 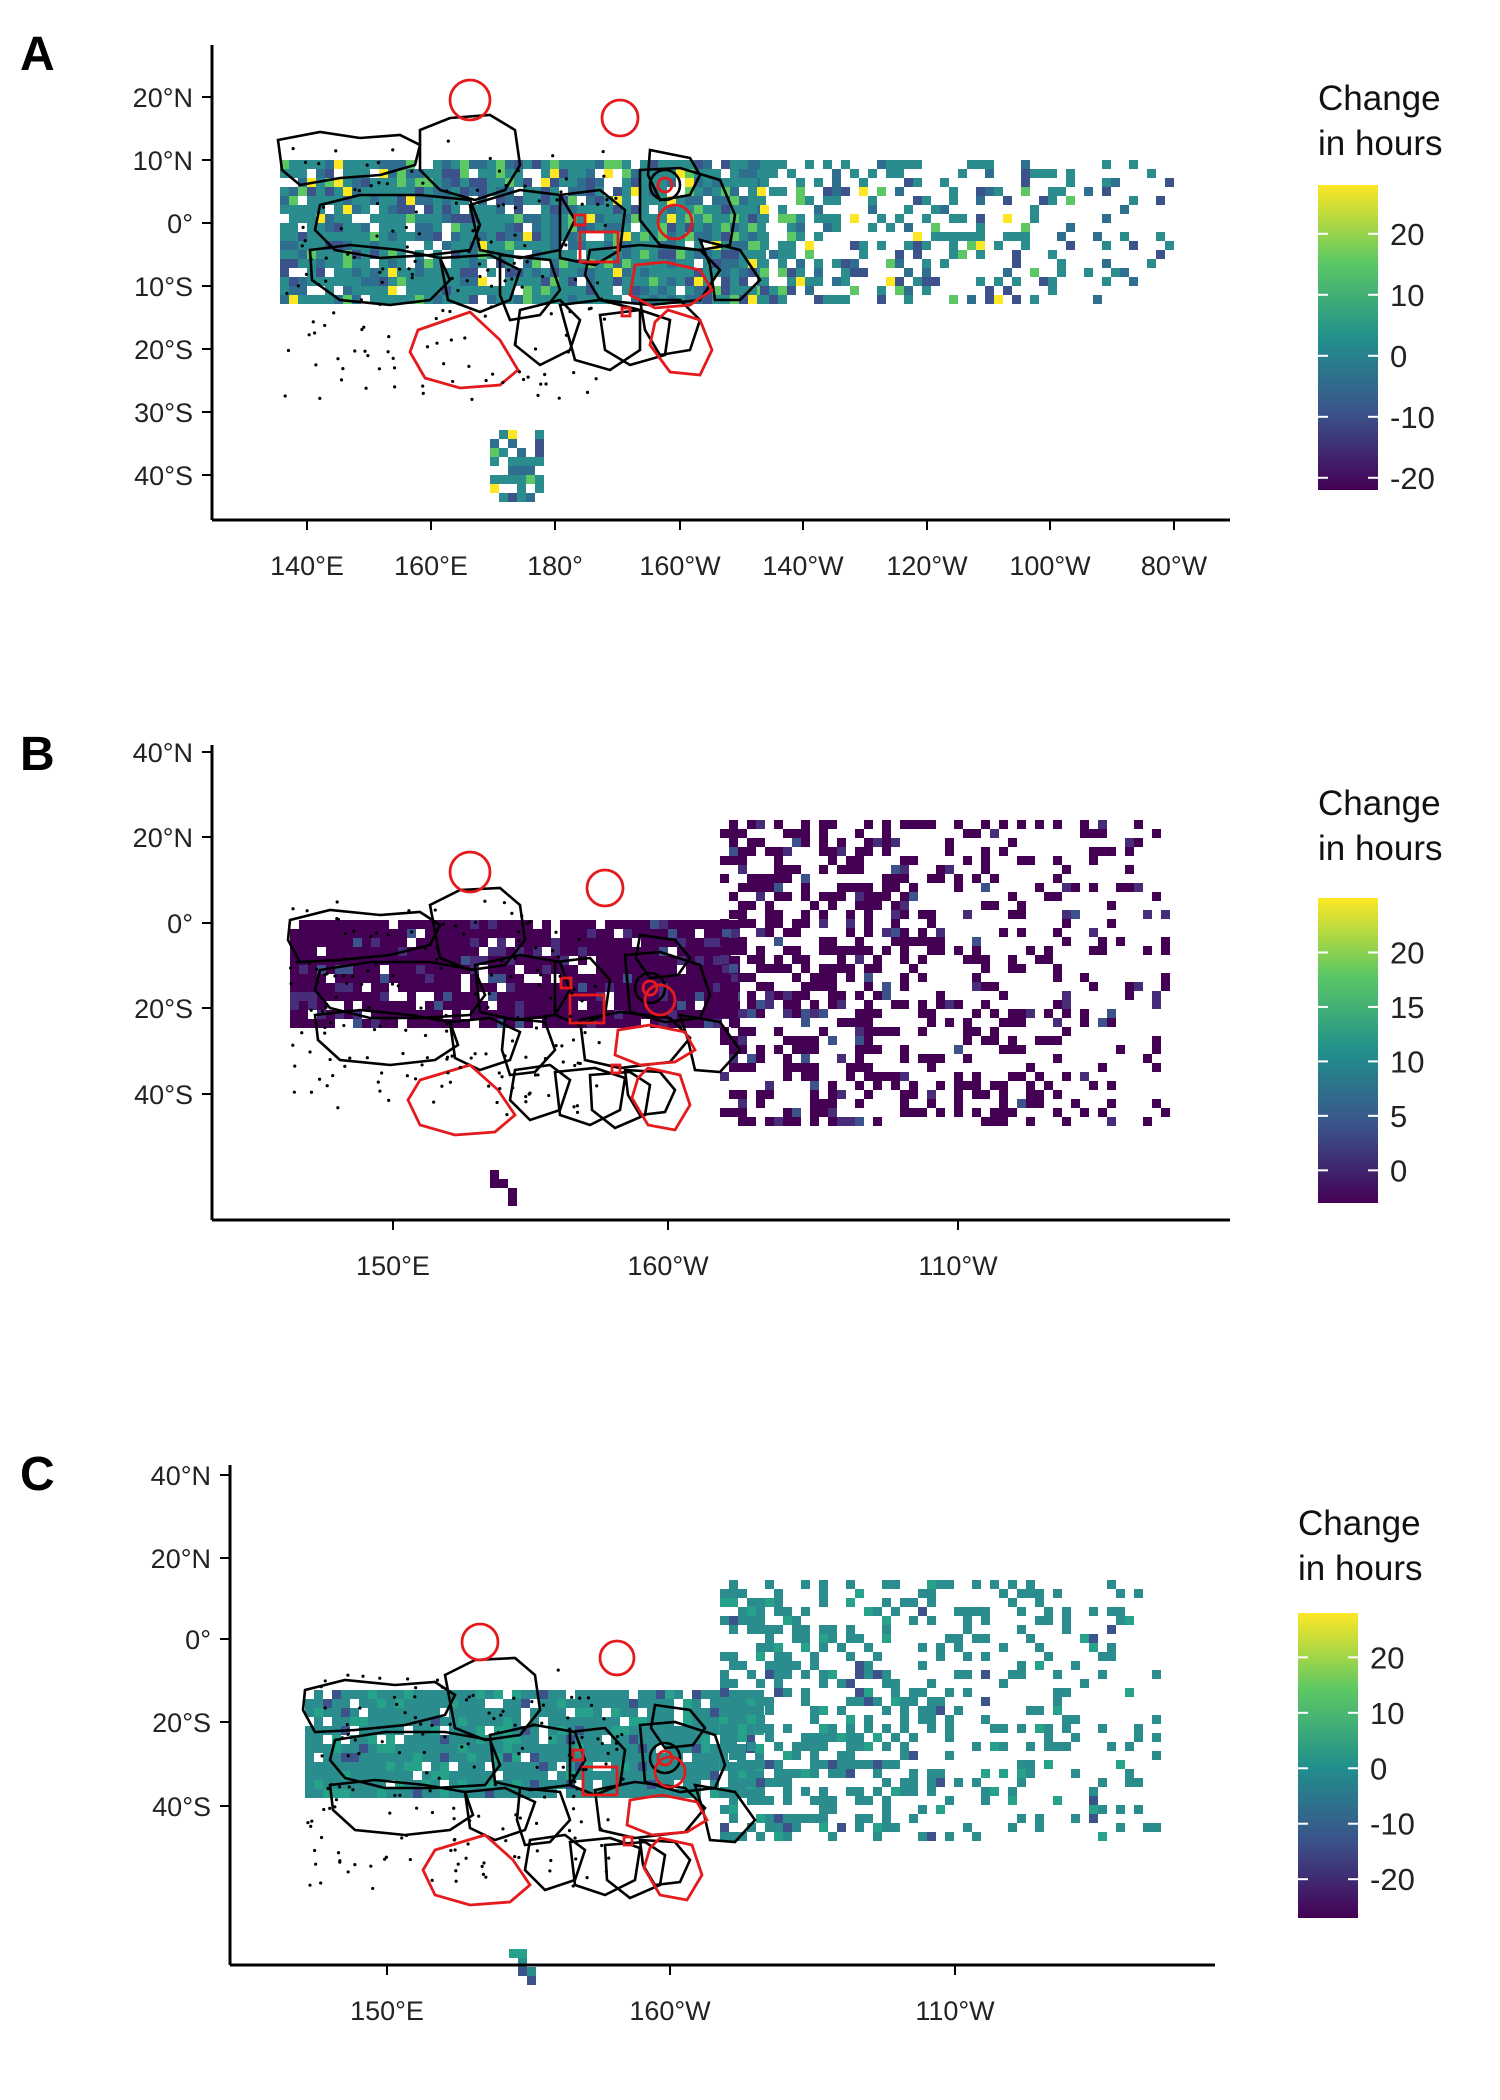 I want to click on panel-letter: A, so click(x=37, y=54).